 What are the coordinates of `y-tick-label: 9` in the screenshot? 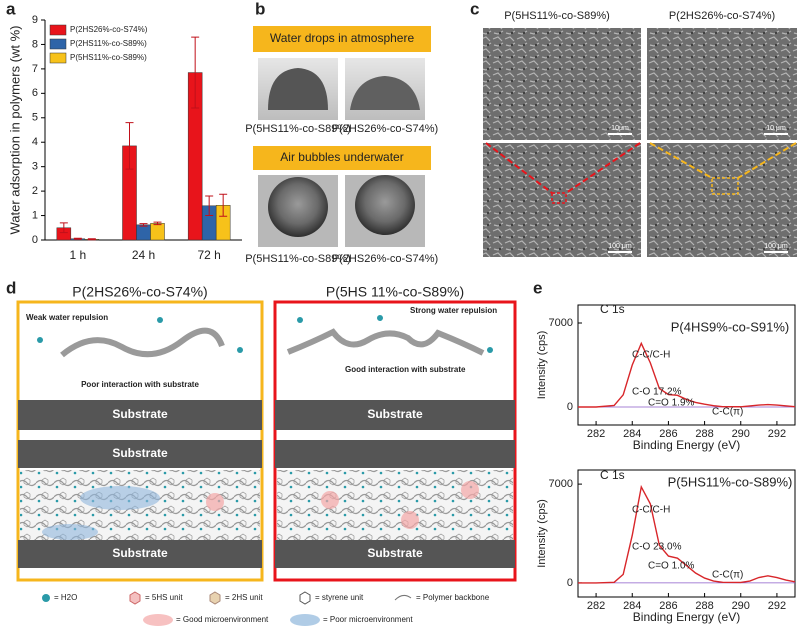 It's located at (35, 20).